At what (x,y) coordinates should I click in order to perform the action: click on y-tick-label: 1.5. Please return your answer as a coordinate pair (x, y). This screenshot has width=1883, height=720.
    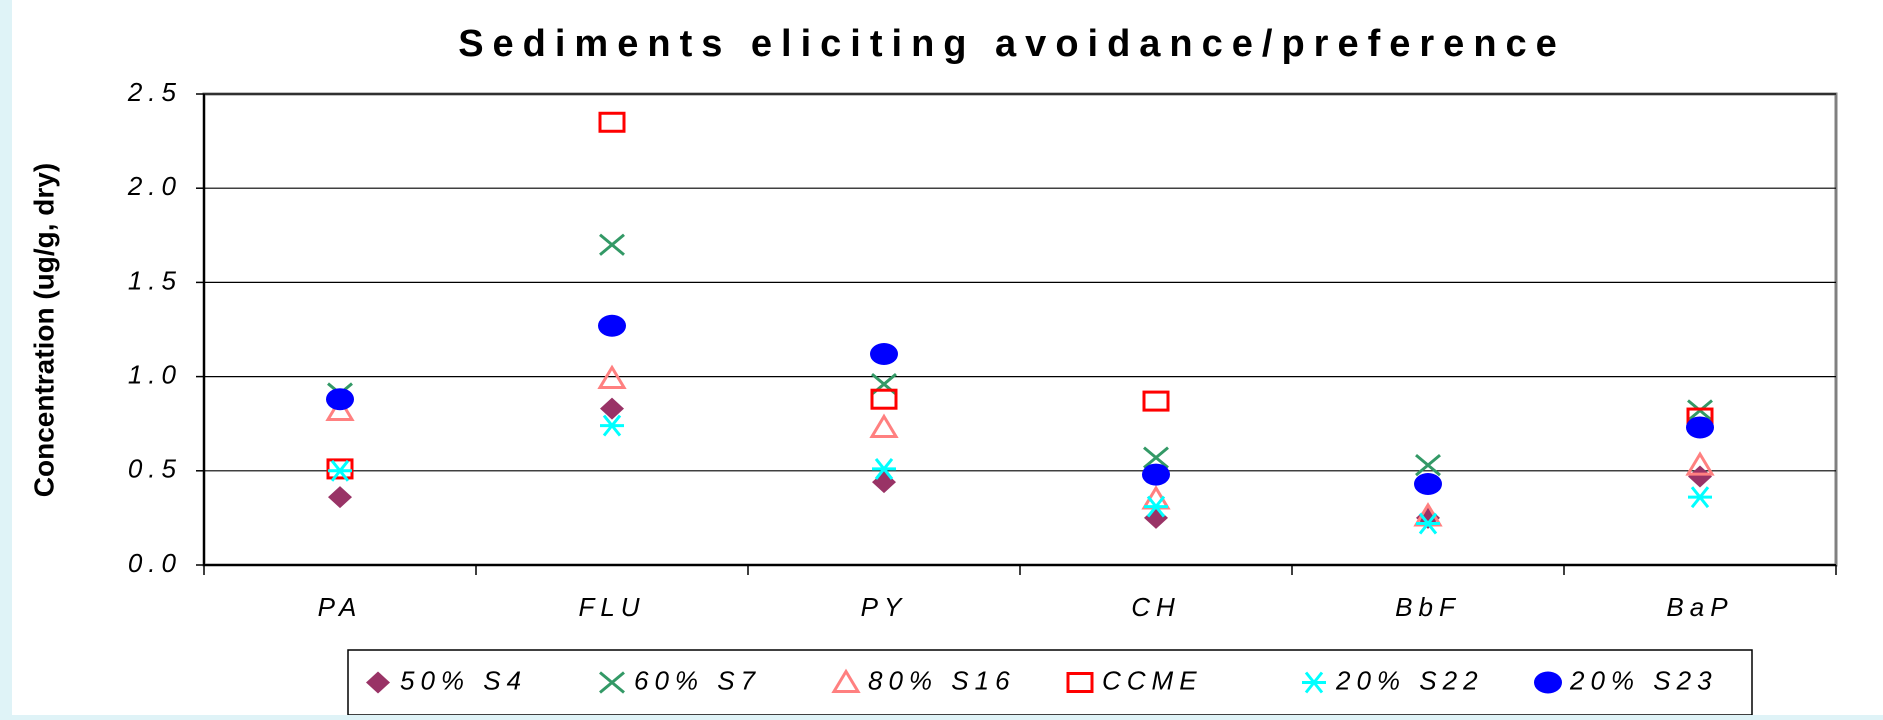
    Looking at the image, I should click on (155, 280).